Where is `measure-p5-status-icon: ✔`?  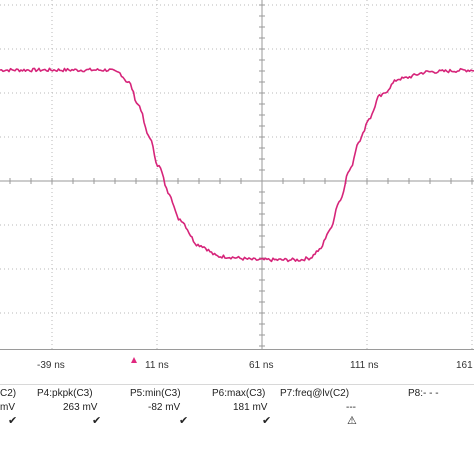 measure-p5-status-icon: ✔ is located at coordinates (184, 421).